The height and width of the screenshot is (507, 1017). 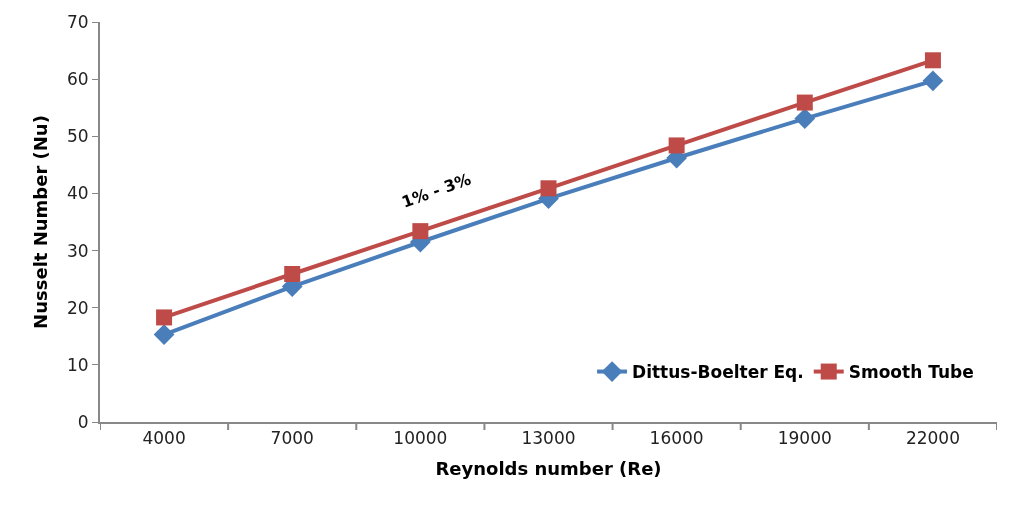 I want to click on x-tick-label: 7000, so click(x=292, y=438).